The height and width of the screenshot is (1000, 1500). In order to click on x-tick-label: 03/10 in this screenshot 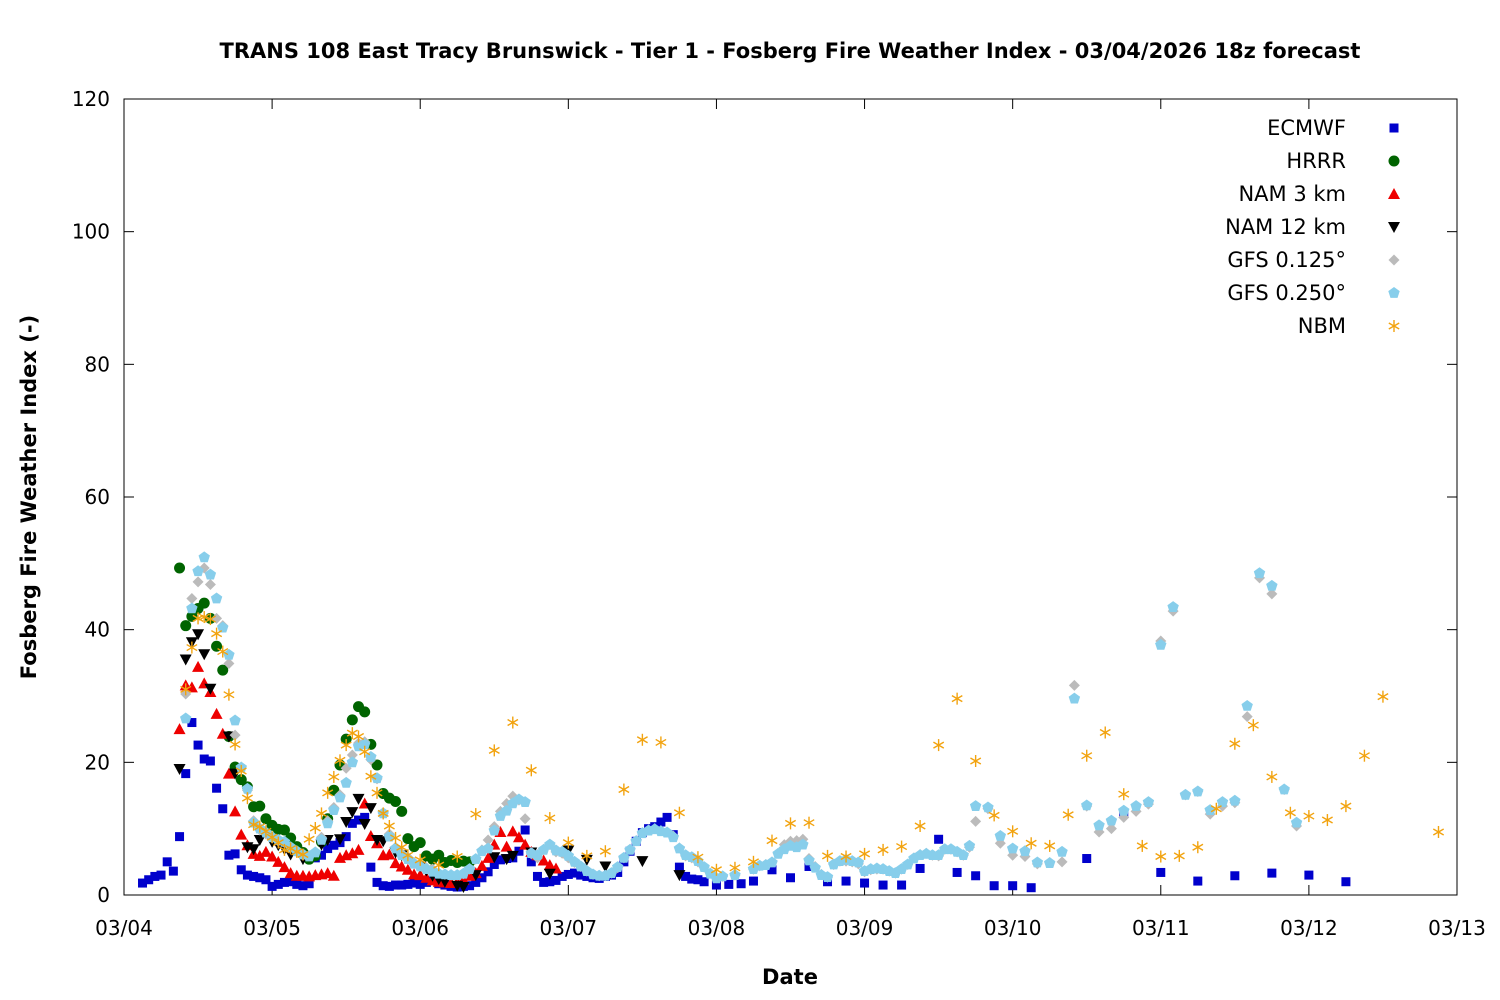, I will do `click(1013, 928)`.